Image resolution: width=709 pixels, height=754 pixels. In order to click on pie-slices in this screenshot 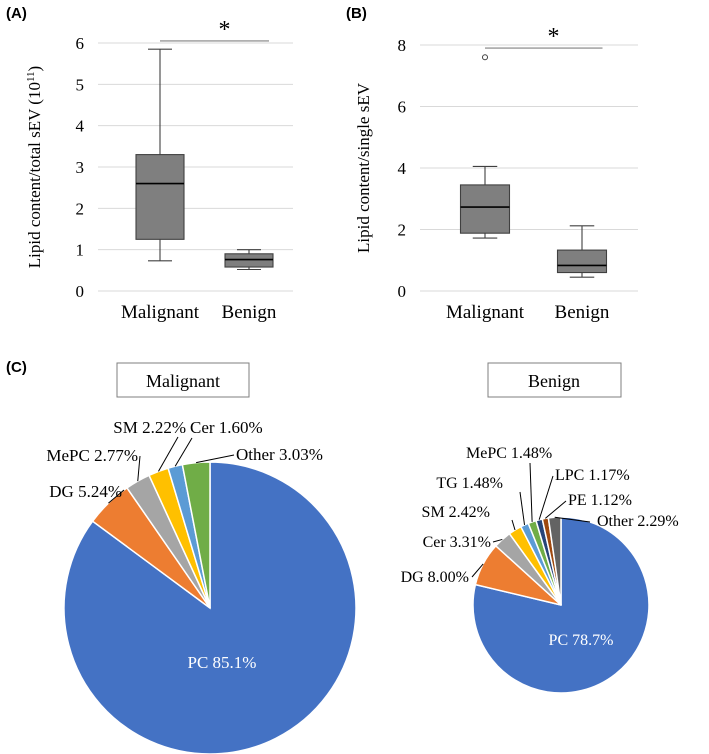, I will do `click(561, 605)`.